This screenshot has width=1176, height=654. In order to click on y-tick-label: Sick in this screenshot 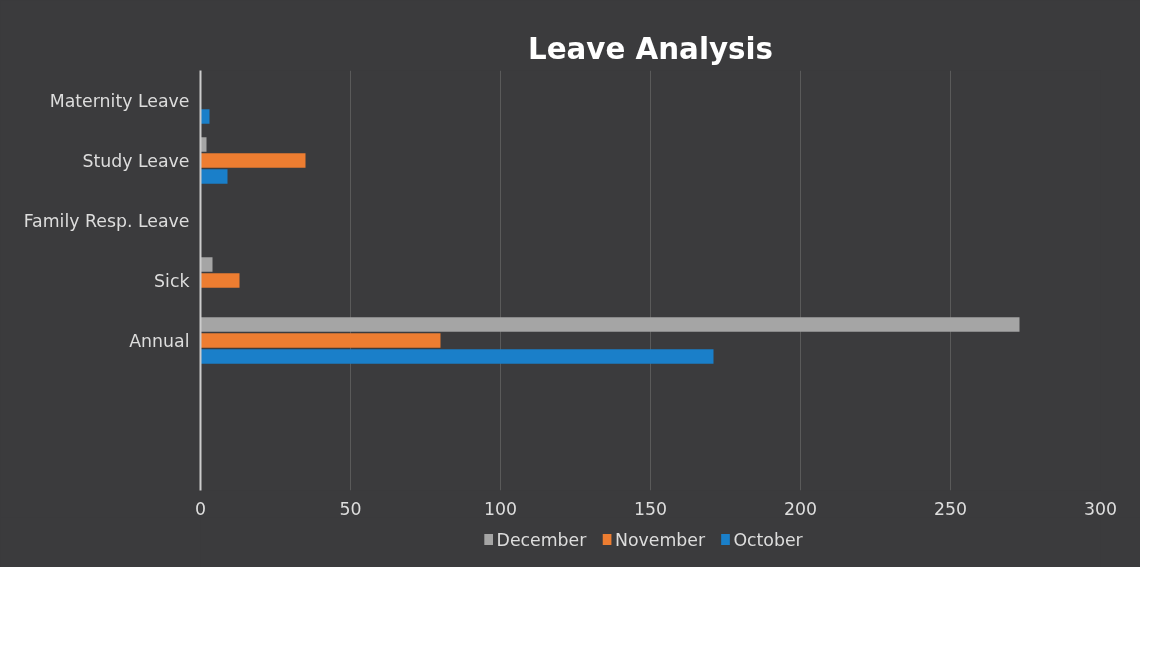, I will do `click(172, 280)`.